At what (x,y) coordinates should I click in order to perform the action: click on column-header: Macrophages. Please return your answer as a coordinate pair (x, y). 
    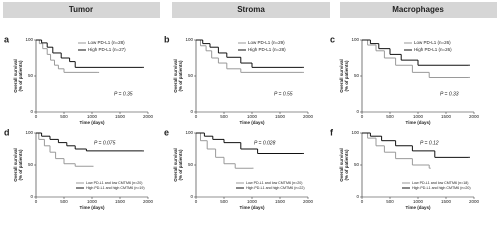
    Looking at the image, I should click on (418, 9).